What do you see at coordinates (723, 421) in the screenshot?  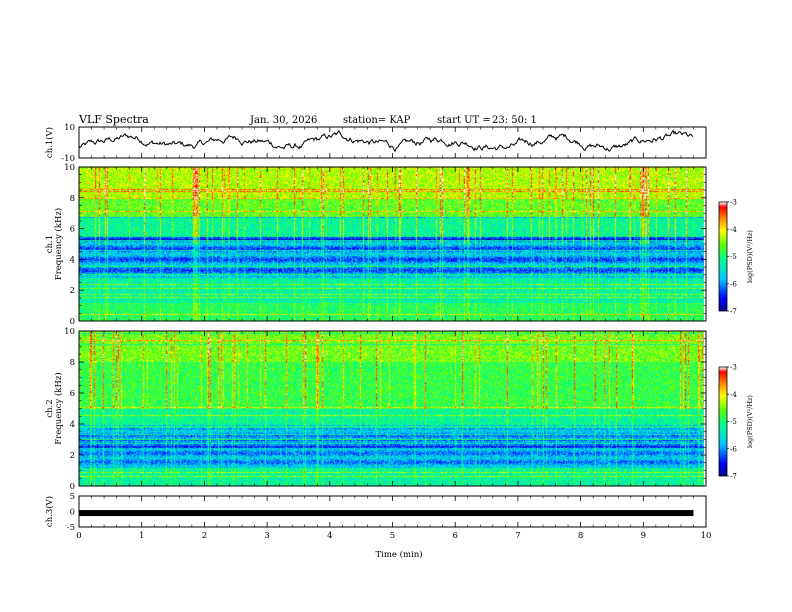 I see `ch2-colorbar-gradient` at bounding box center [723, 421].